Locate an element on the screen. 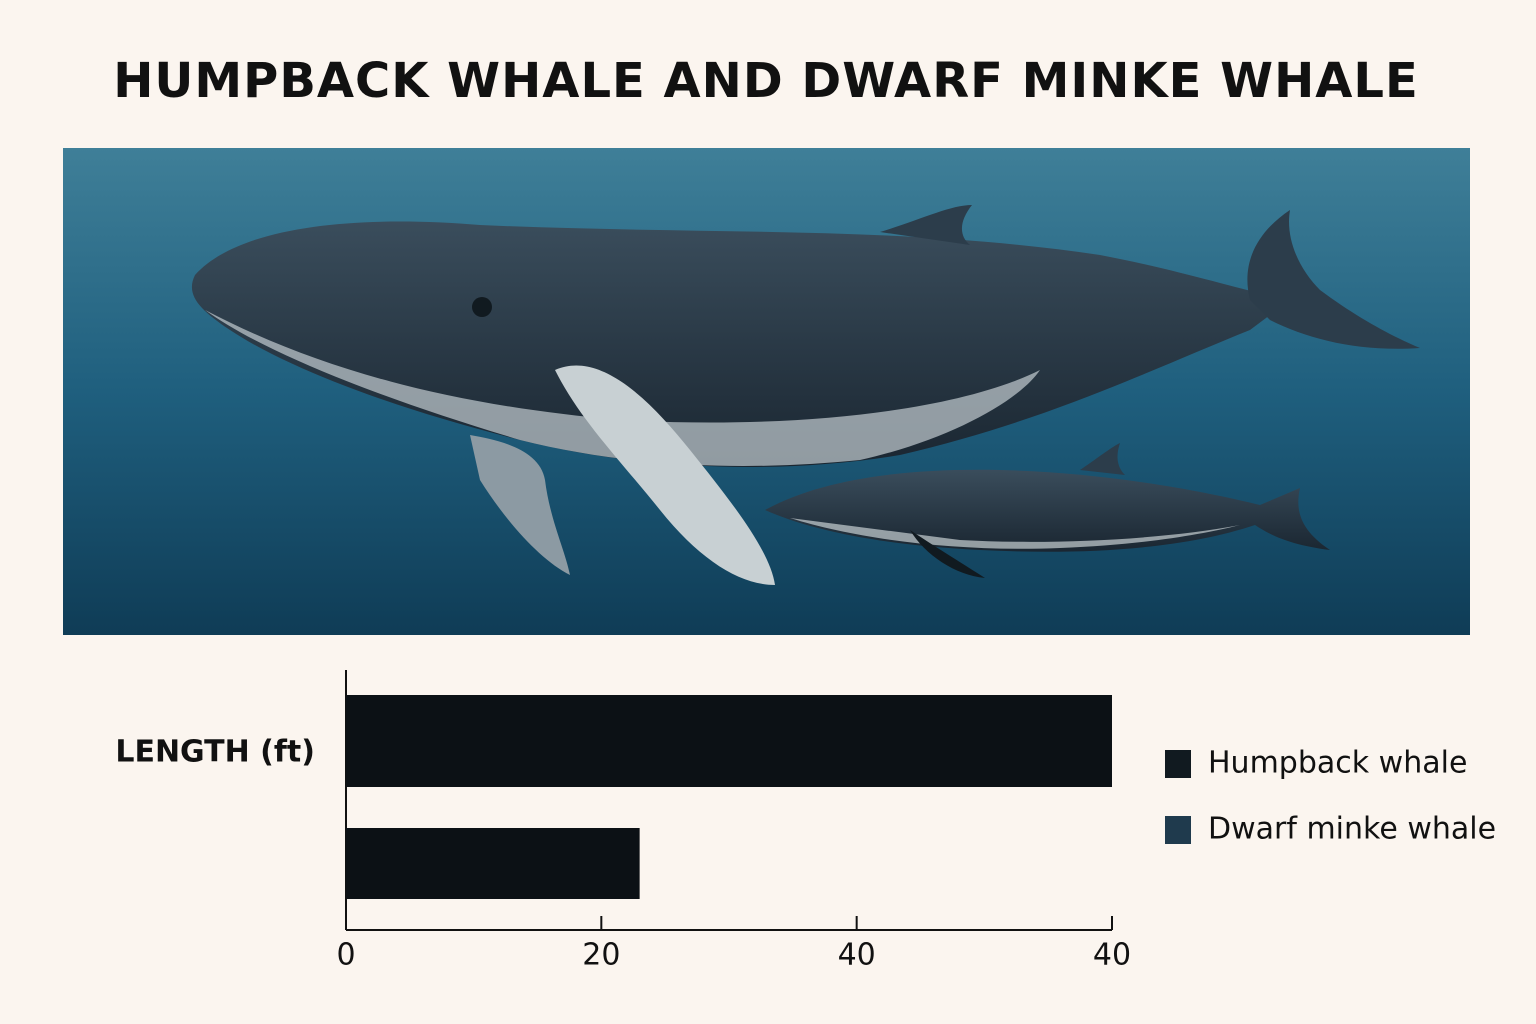  category-label: LENGTH (ft) is located at coordinates (215, 752).